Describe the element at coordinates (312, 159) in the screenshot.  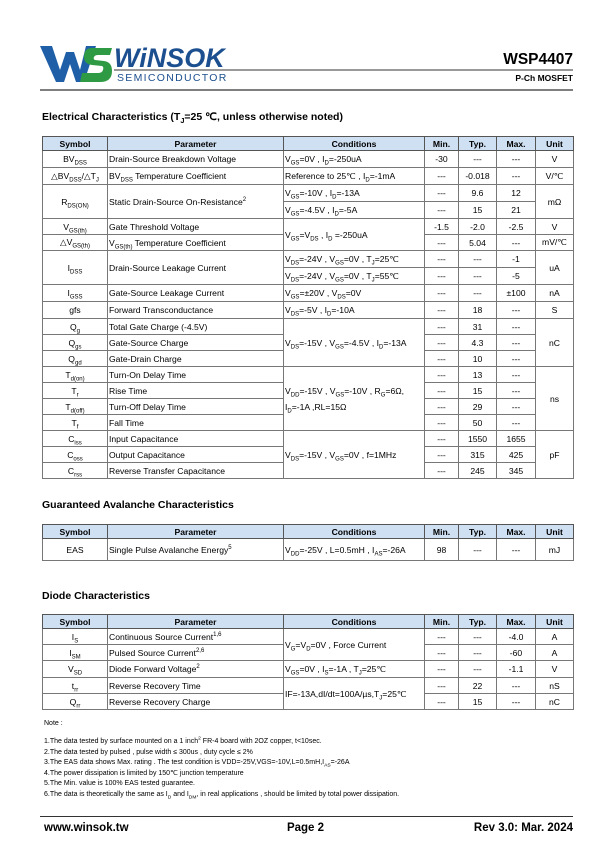
I see `text-run: =0V , I` at that location.